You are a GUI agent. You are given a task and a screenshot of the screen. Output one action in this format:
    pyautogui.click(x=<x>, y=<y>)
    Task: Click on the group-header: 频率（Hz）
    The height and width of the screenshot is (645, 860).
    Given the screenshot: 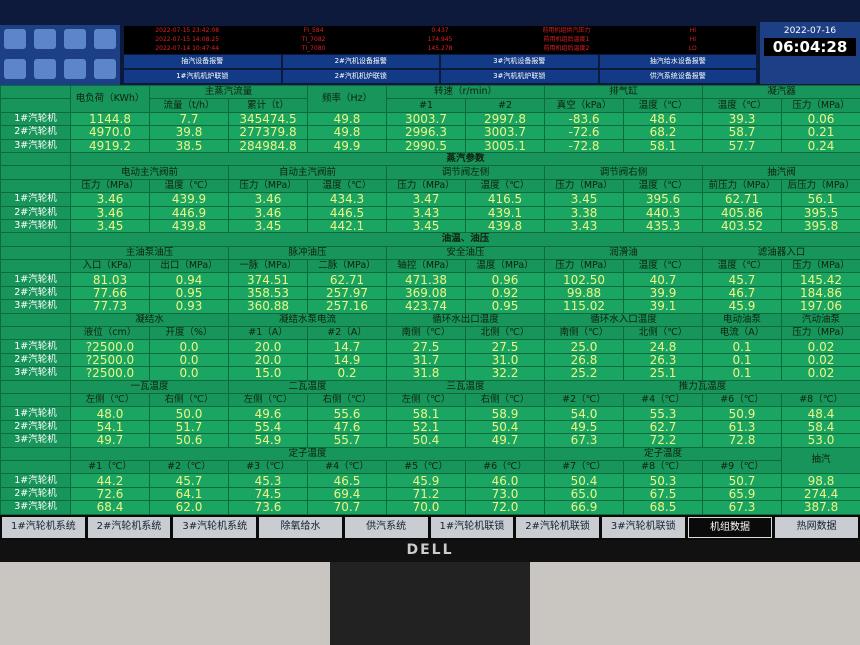 What is the action you would take?
    pyautogui.click(x=347, y=99)
    